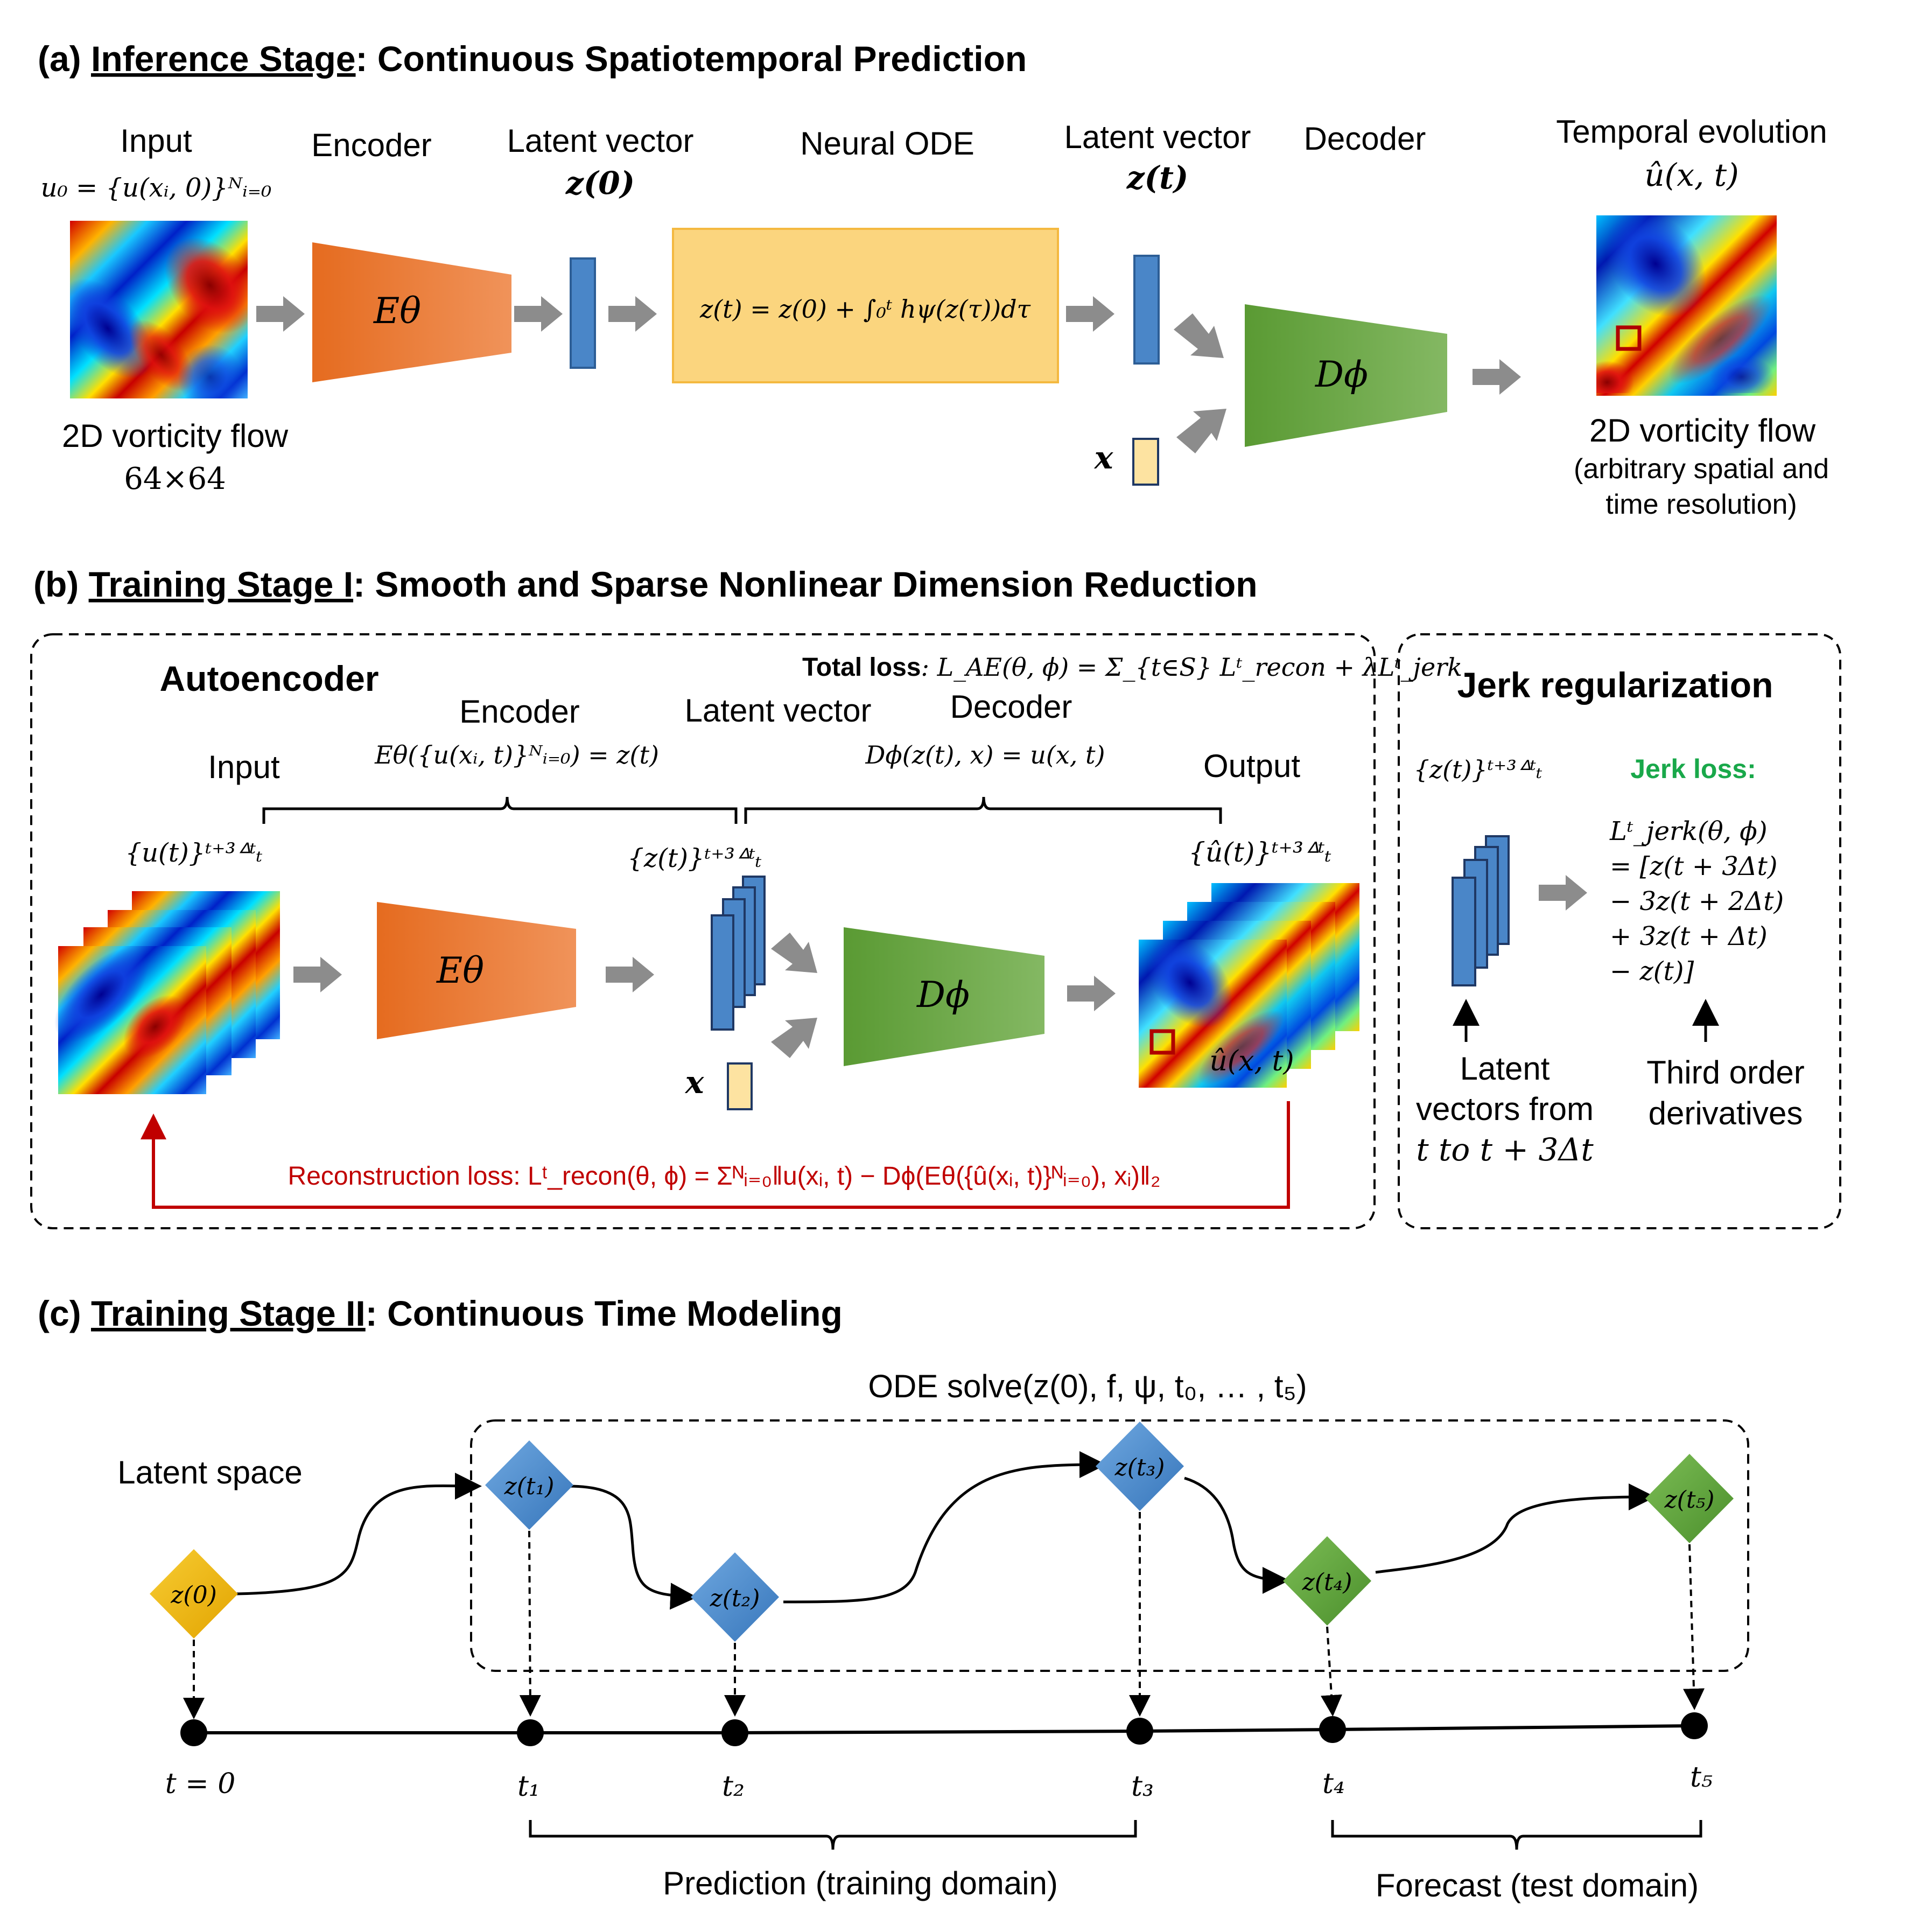  Describe the element at coordinates (1615, 685) in the screenshot. I see `jerk-title: Jerk regularization` at that location.